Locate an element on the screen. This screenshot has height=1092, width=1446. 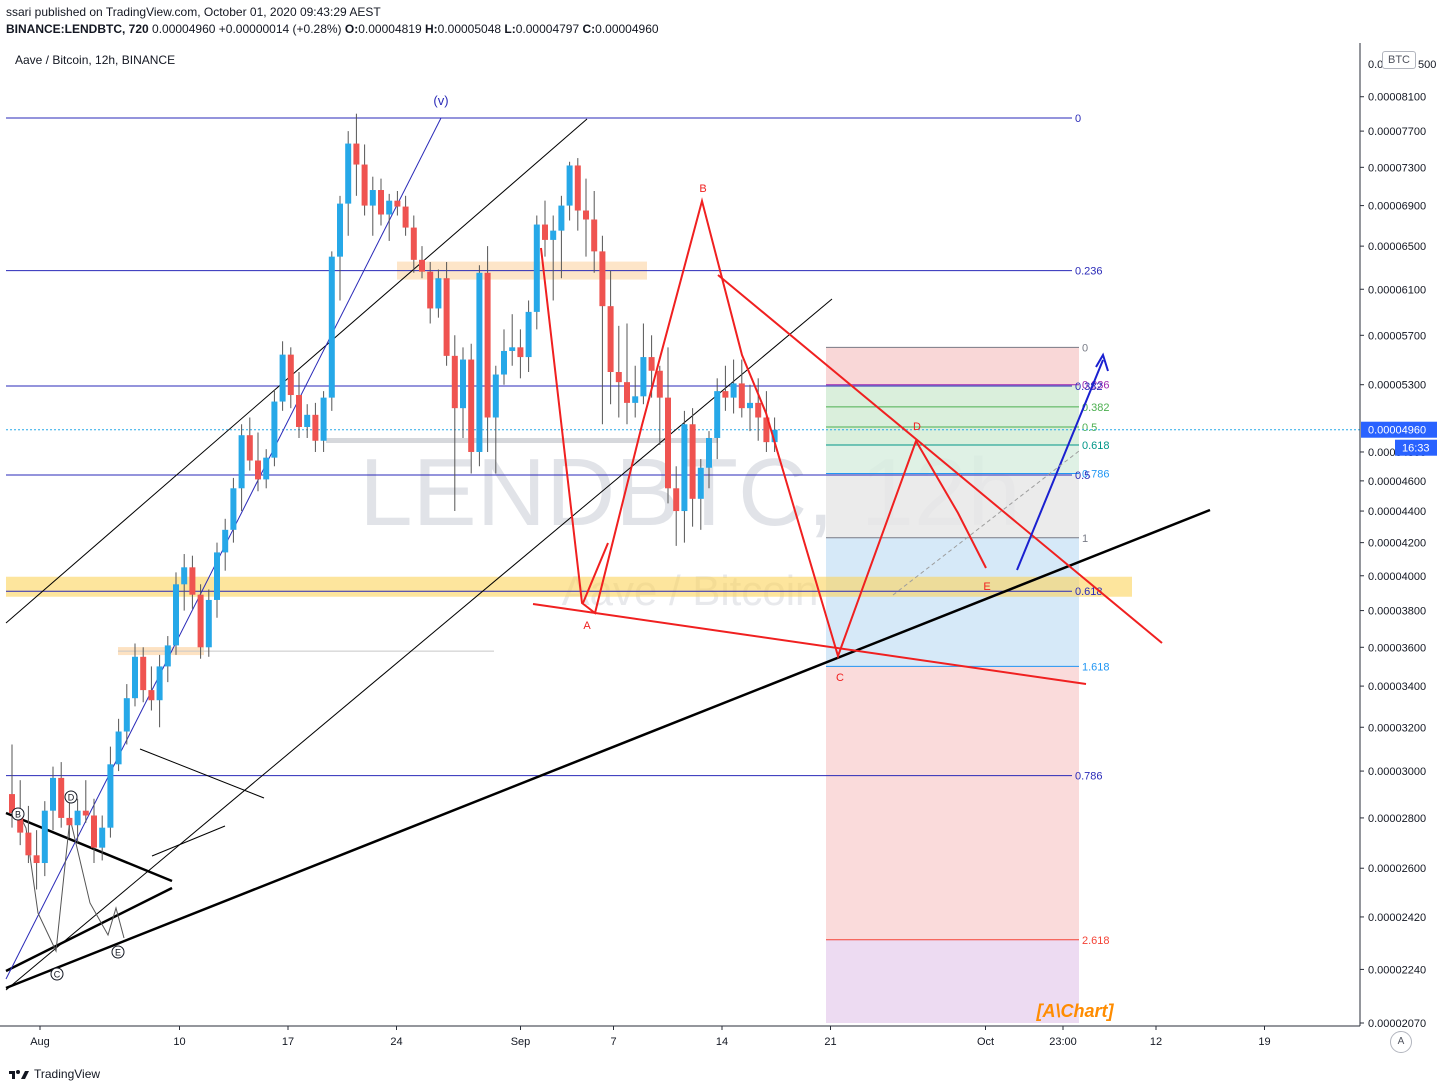
price-tick-label: 0.00004200 is located at coordinates (1397, 544).